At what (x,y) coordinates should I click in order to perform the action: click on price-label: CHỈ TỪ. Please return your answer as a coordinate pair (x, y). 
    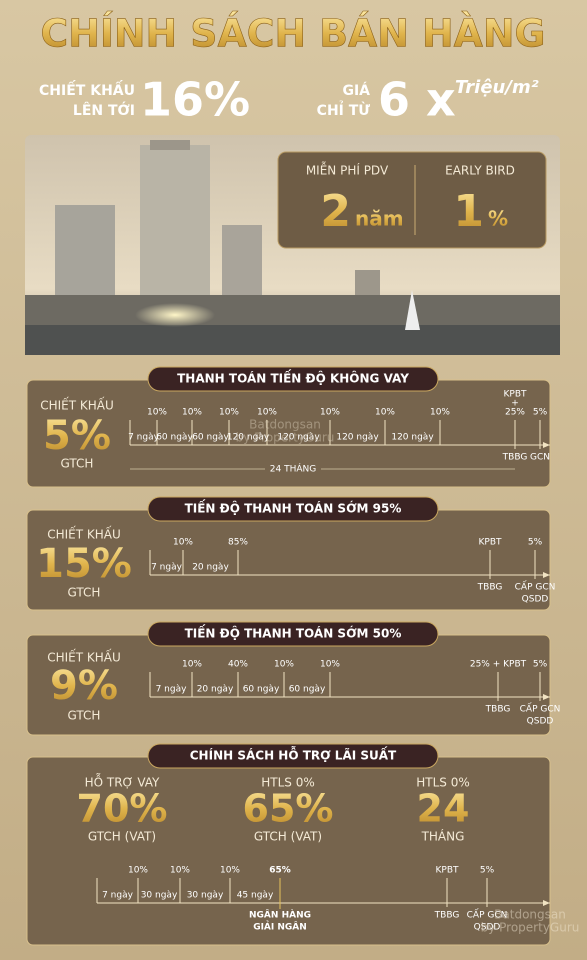
    Looking at the image, I should click on (344, 109).